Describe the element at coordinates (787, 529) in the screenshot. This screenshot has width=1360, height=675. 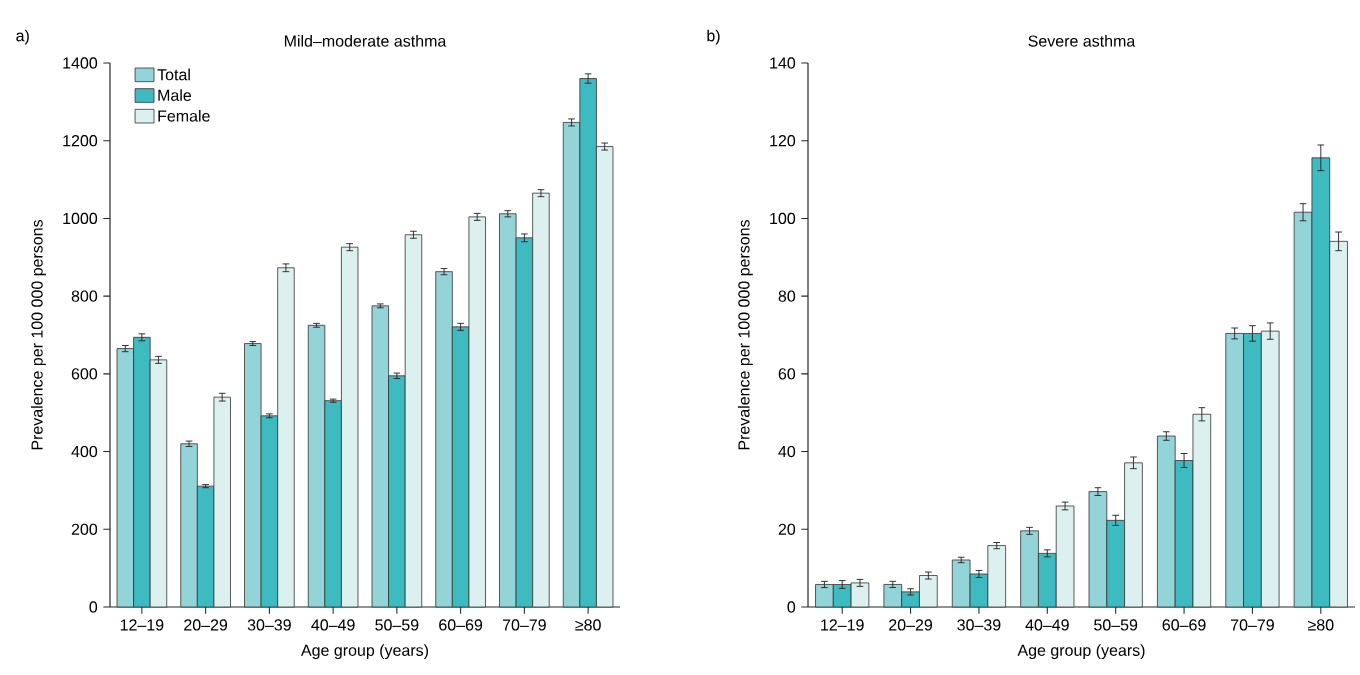
I see `y-tick-label: 20` at that location.